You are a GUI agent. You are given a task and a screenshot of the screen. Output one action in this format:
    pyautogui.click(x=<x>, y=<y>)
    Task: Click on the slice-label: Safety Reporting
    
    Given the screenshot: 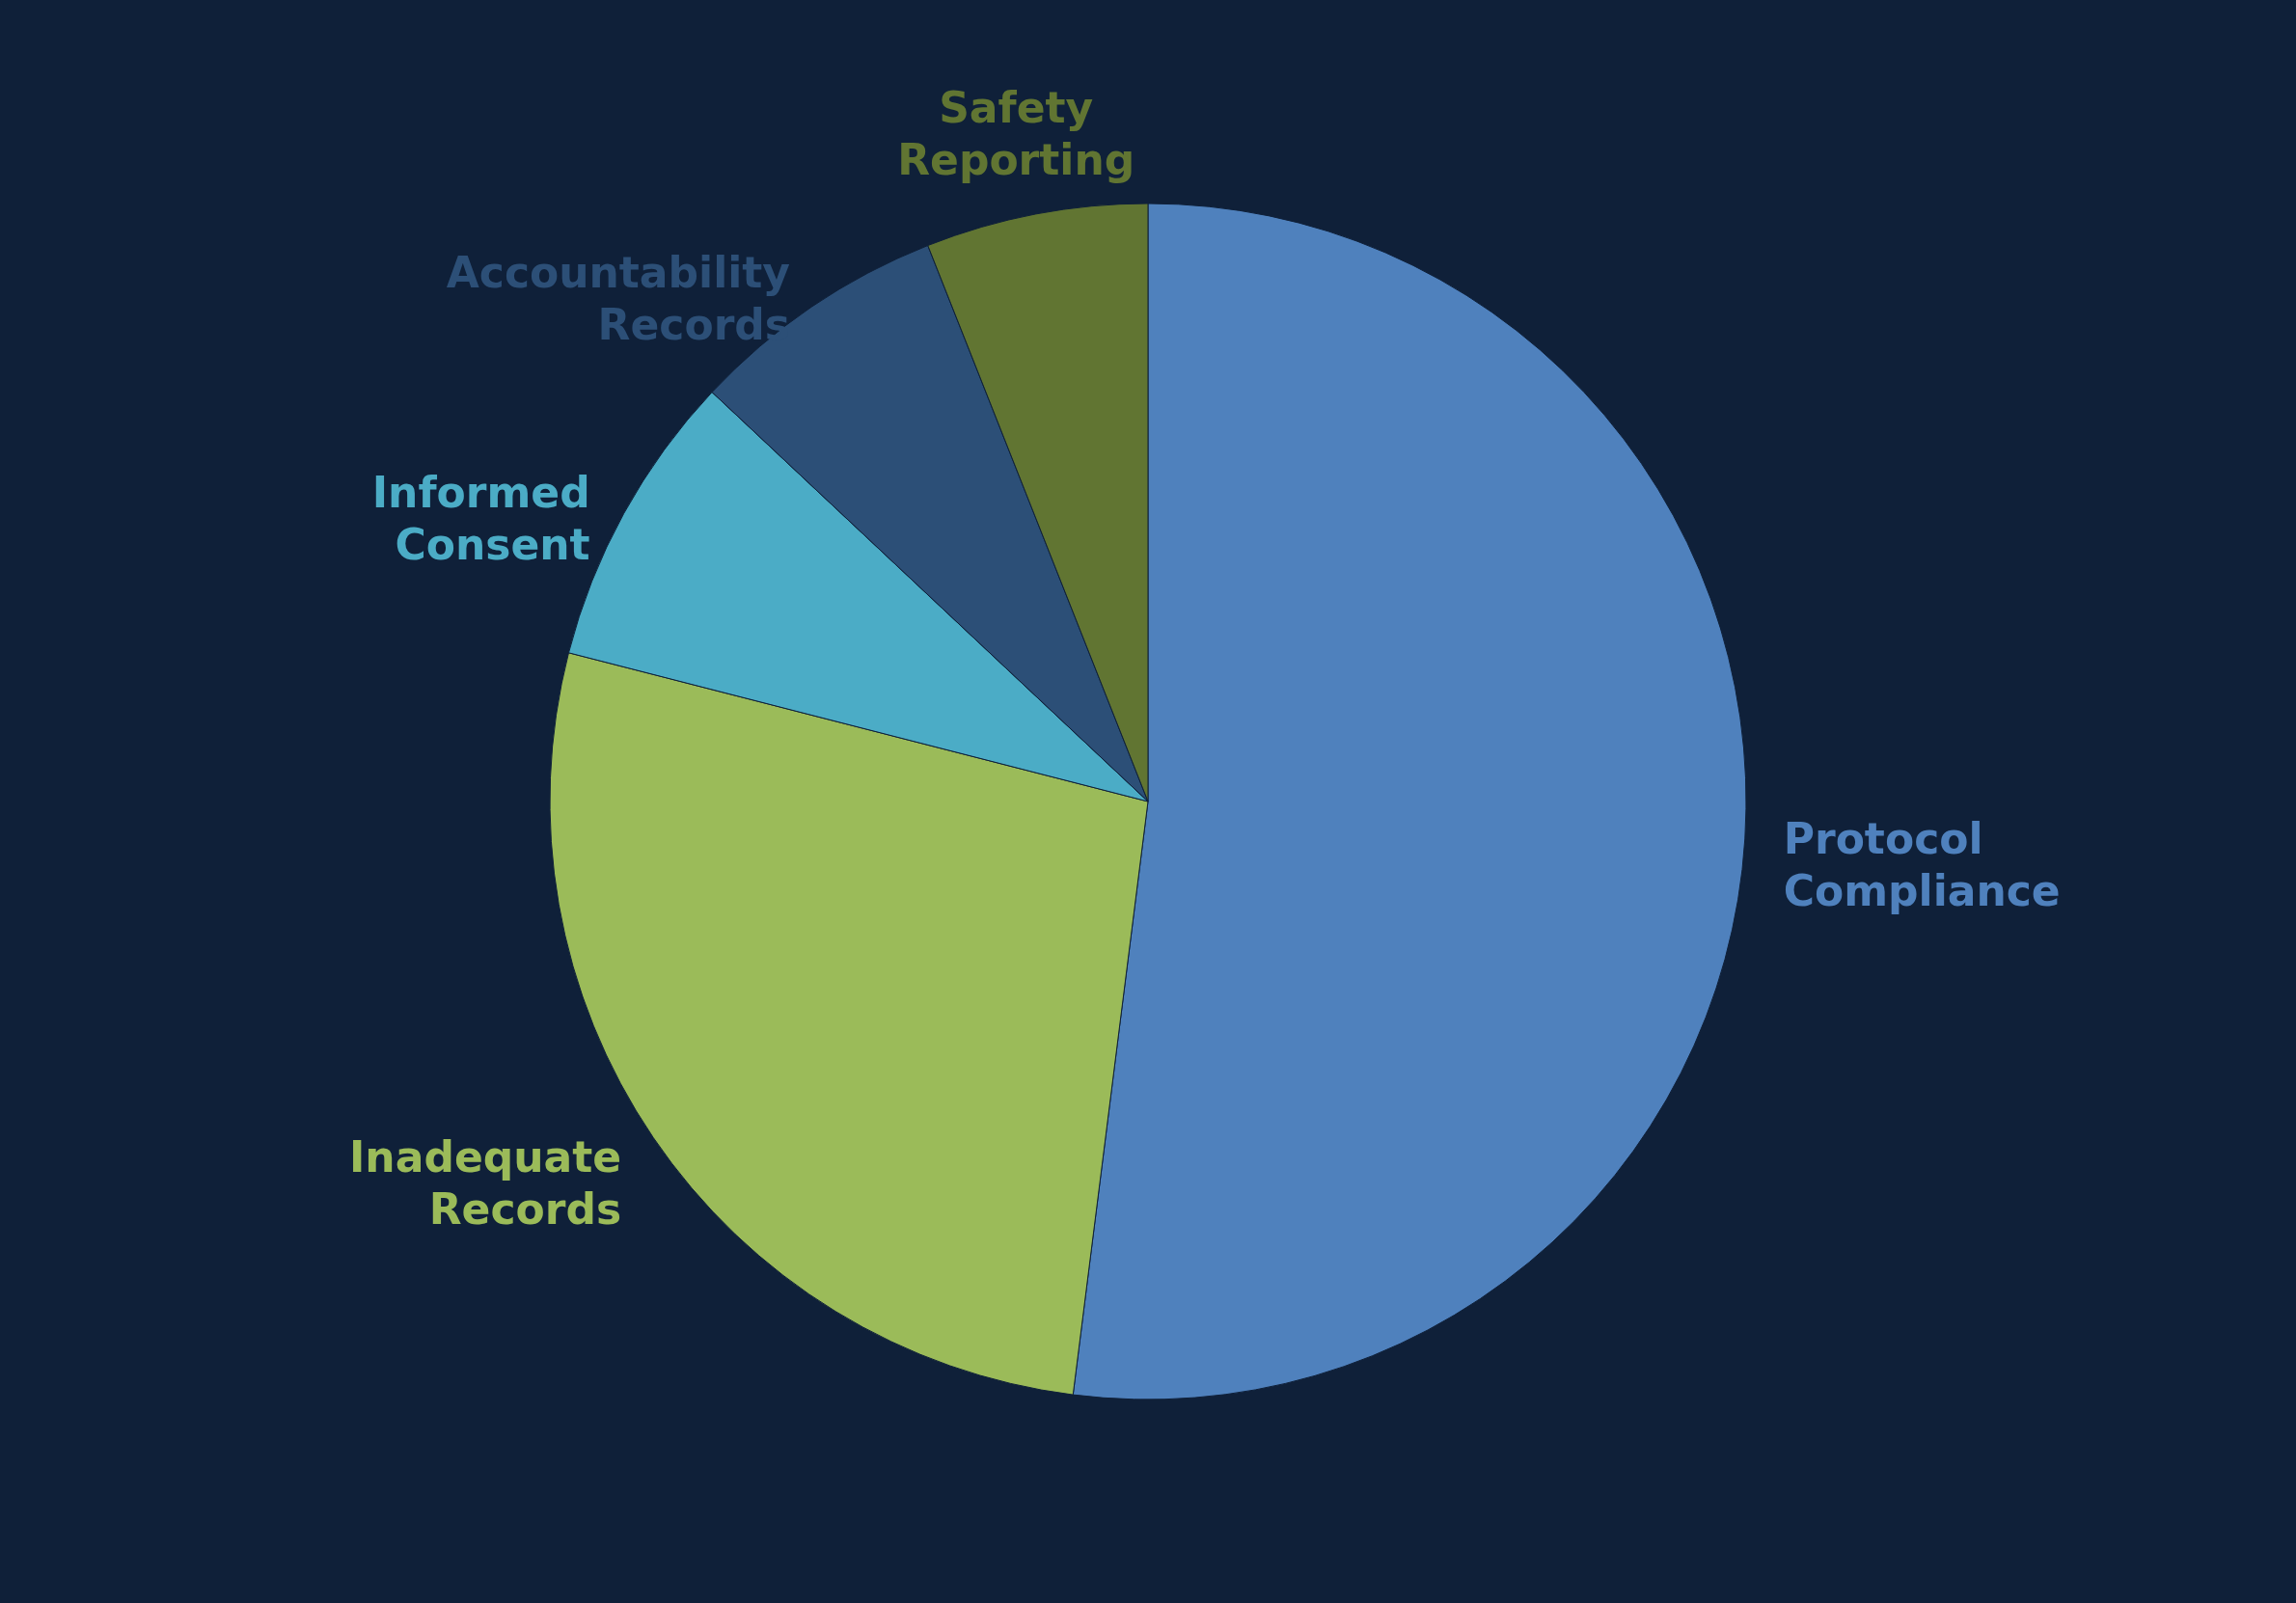 What is the action you would take?
    pyautogui.click(x=1016, y=133)
    